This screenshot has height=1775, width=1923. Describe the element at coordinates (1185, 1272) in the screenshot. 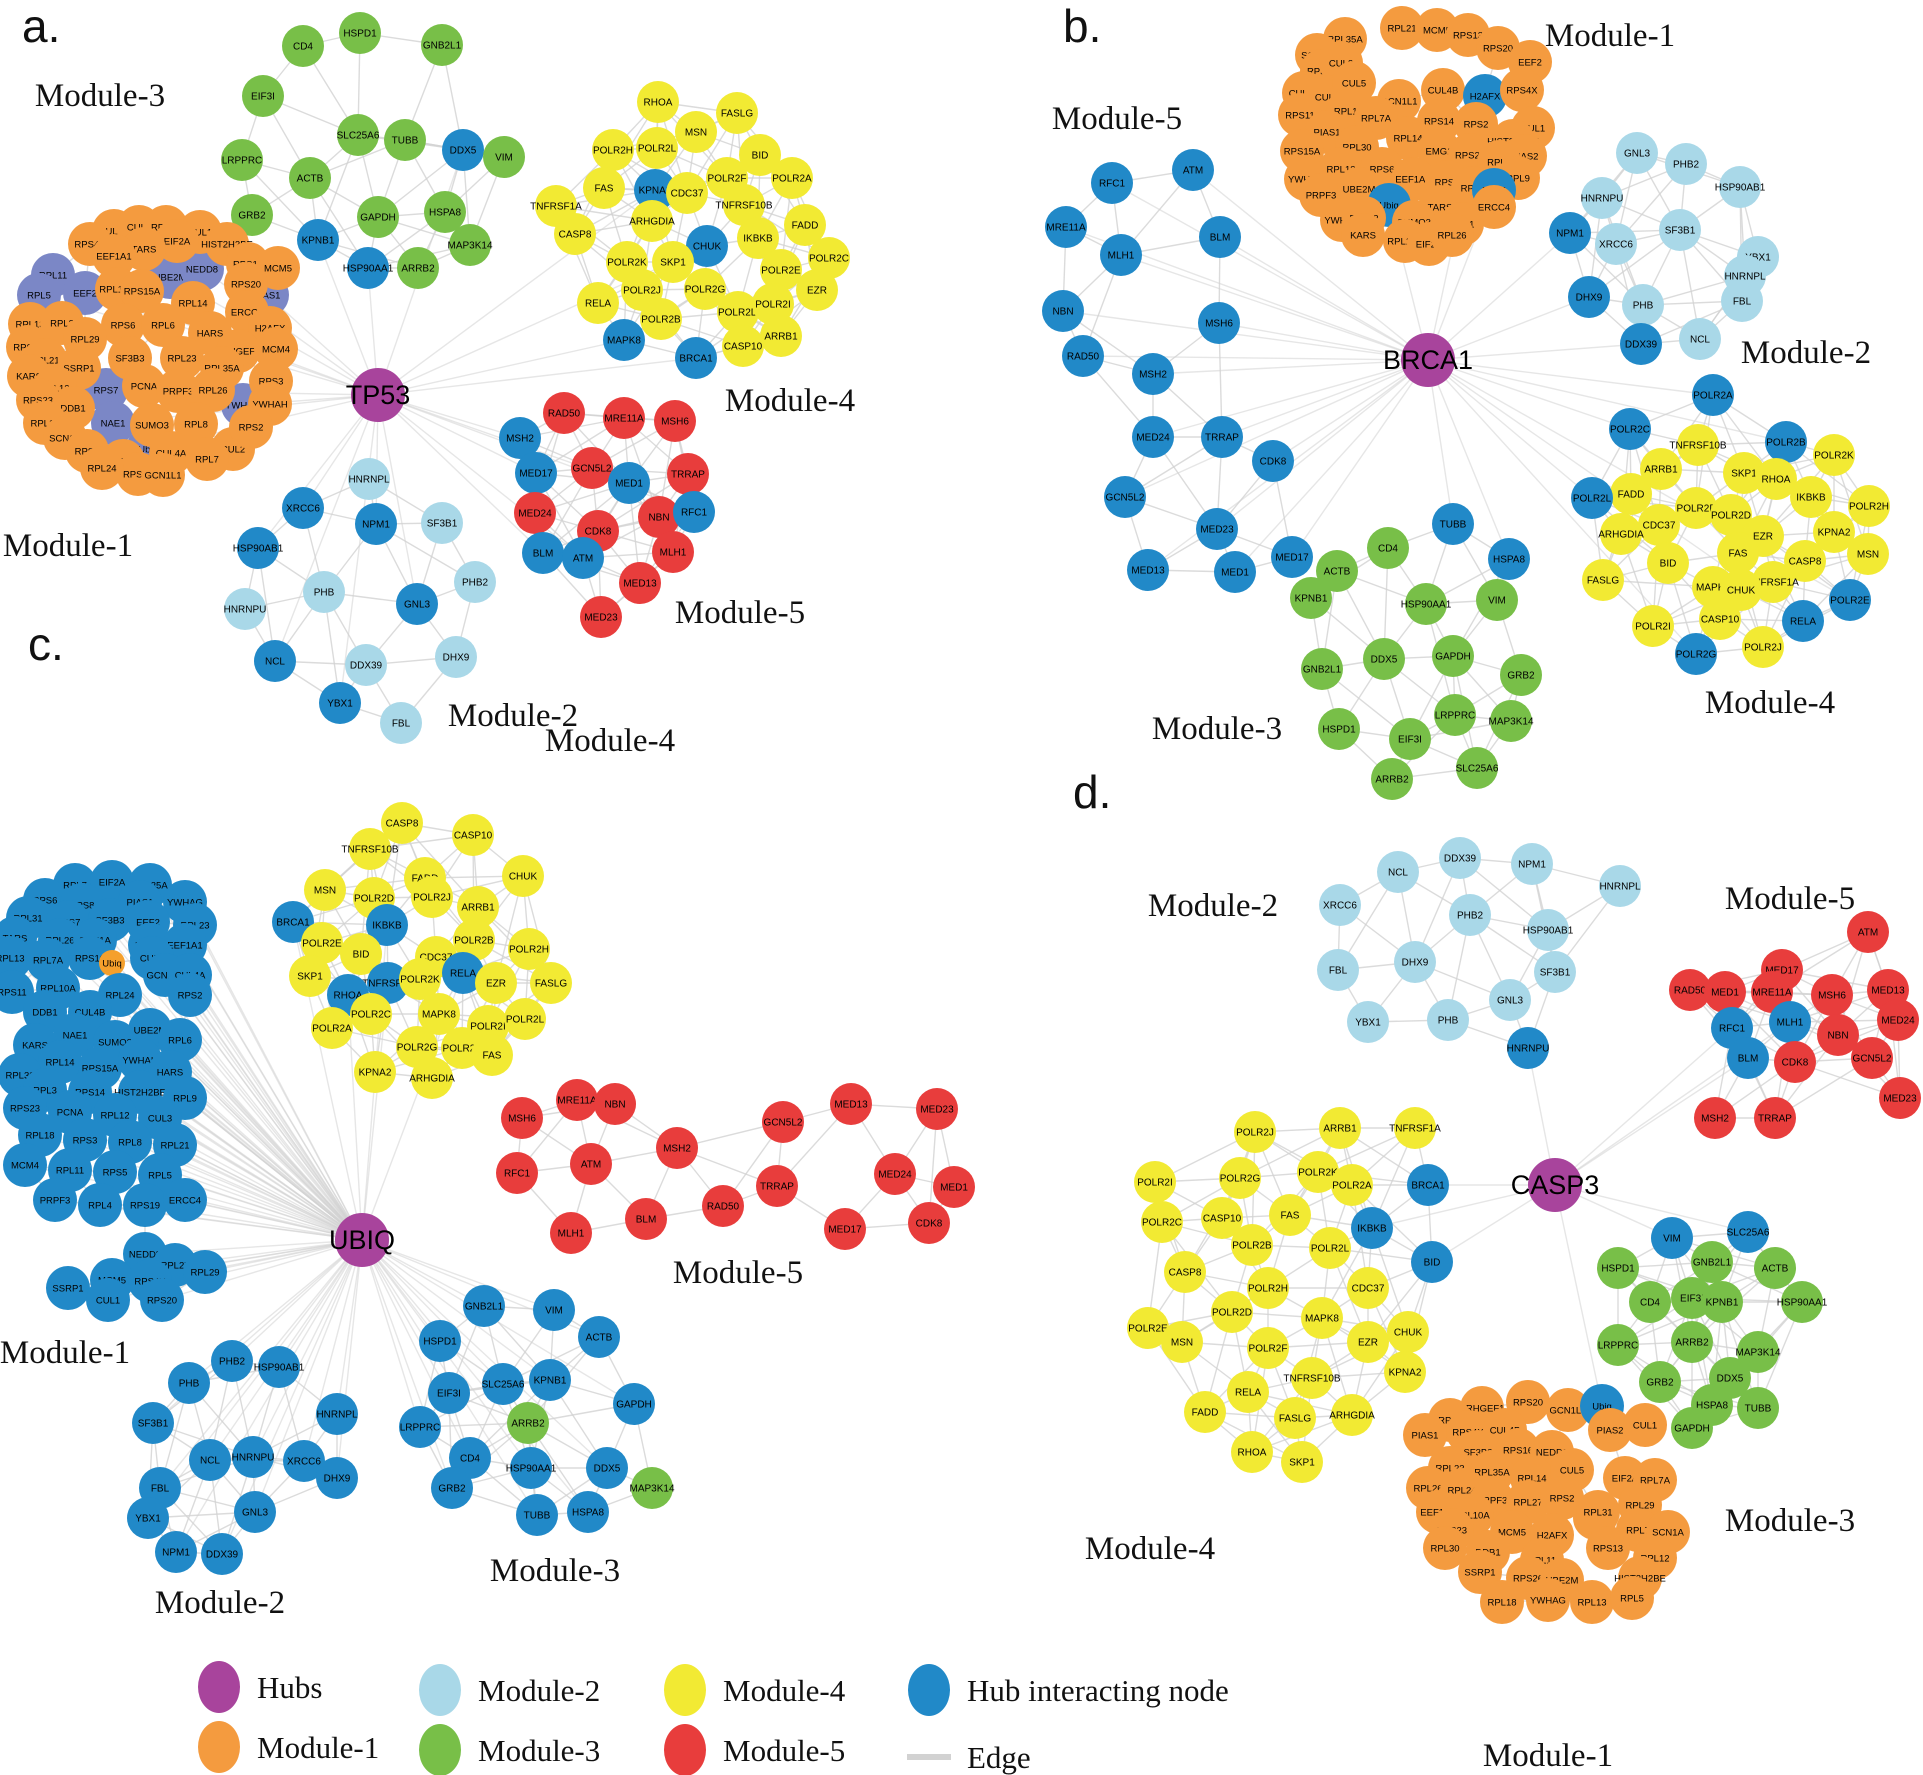

I see `node-circle-CASP8` at that location.